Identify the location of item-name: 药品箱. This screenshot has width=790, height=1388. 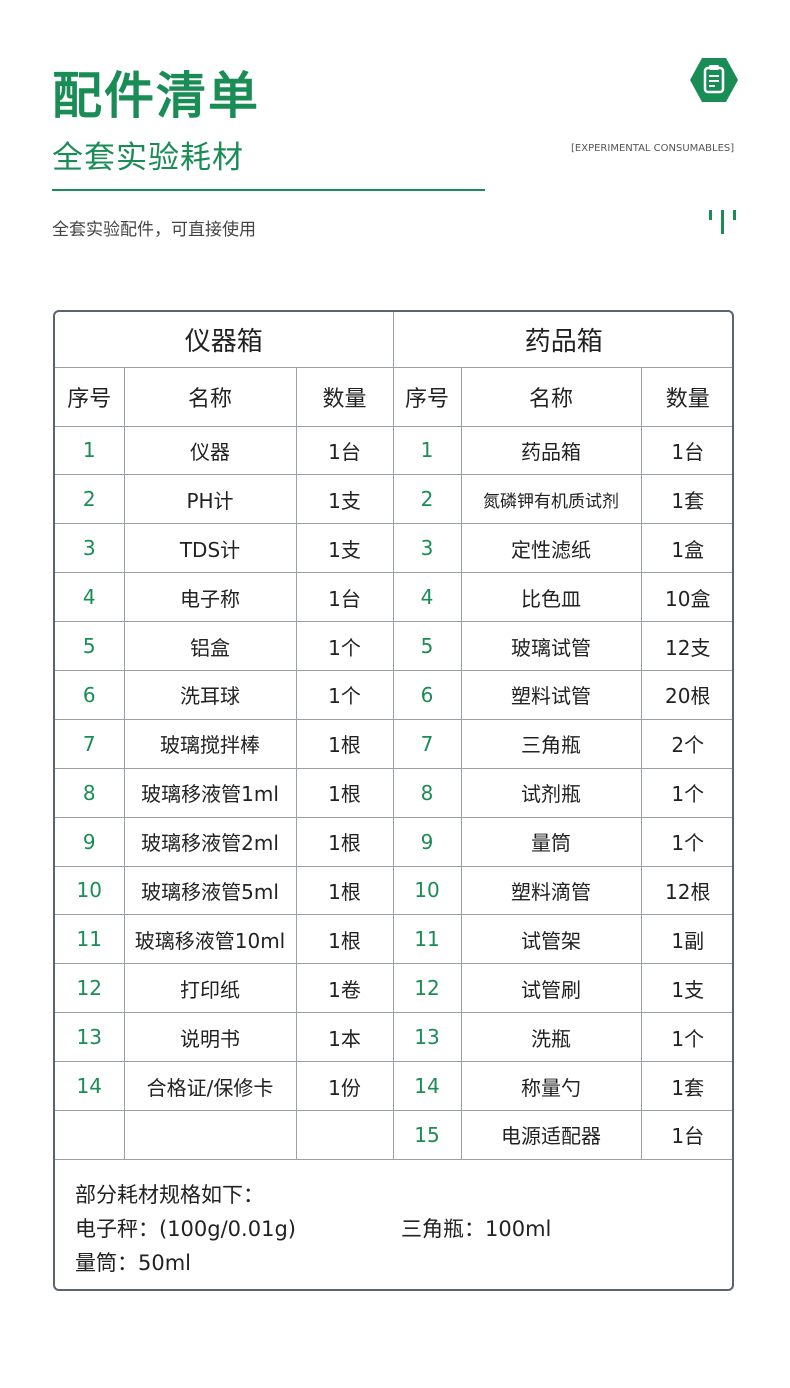
(551, 450).